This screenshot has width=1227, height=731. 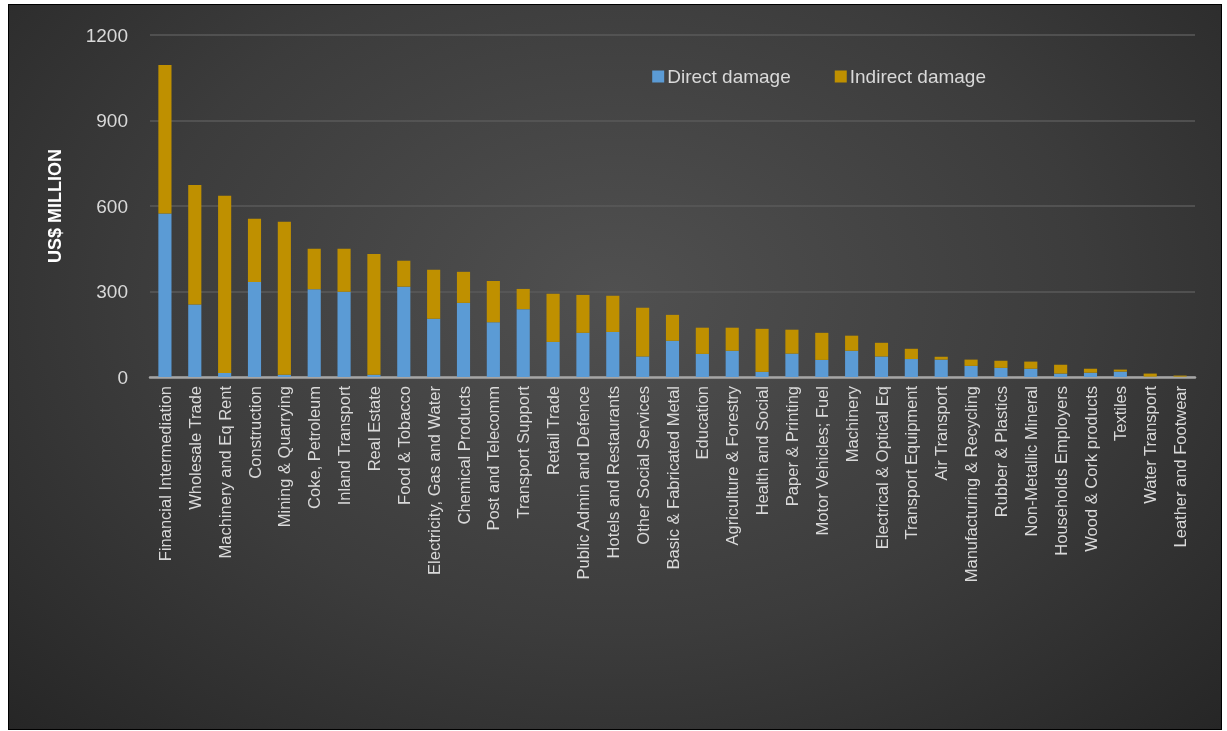 I want to click on x-tick-label: Transport Support, so click(x=523, y=452).